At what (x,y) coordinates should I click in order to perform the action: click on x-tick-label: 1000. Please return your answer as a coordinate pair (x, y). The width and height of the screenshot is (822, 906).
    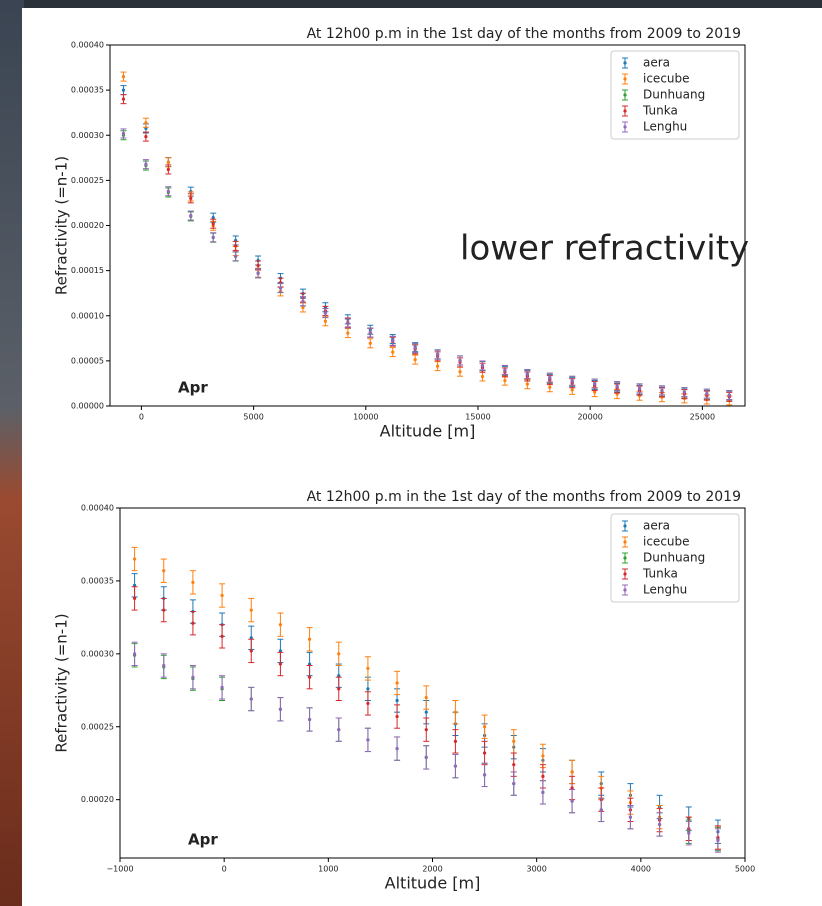
    Looking at the image, I should click on (328, 869).